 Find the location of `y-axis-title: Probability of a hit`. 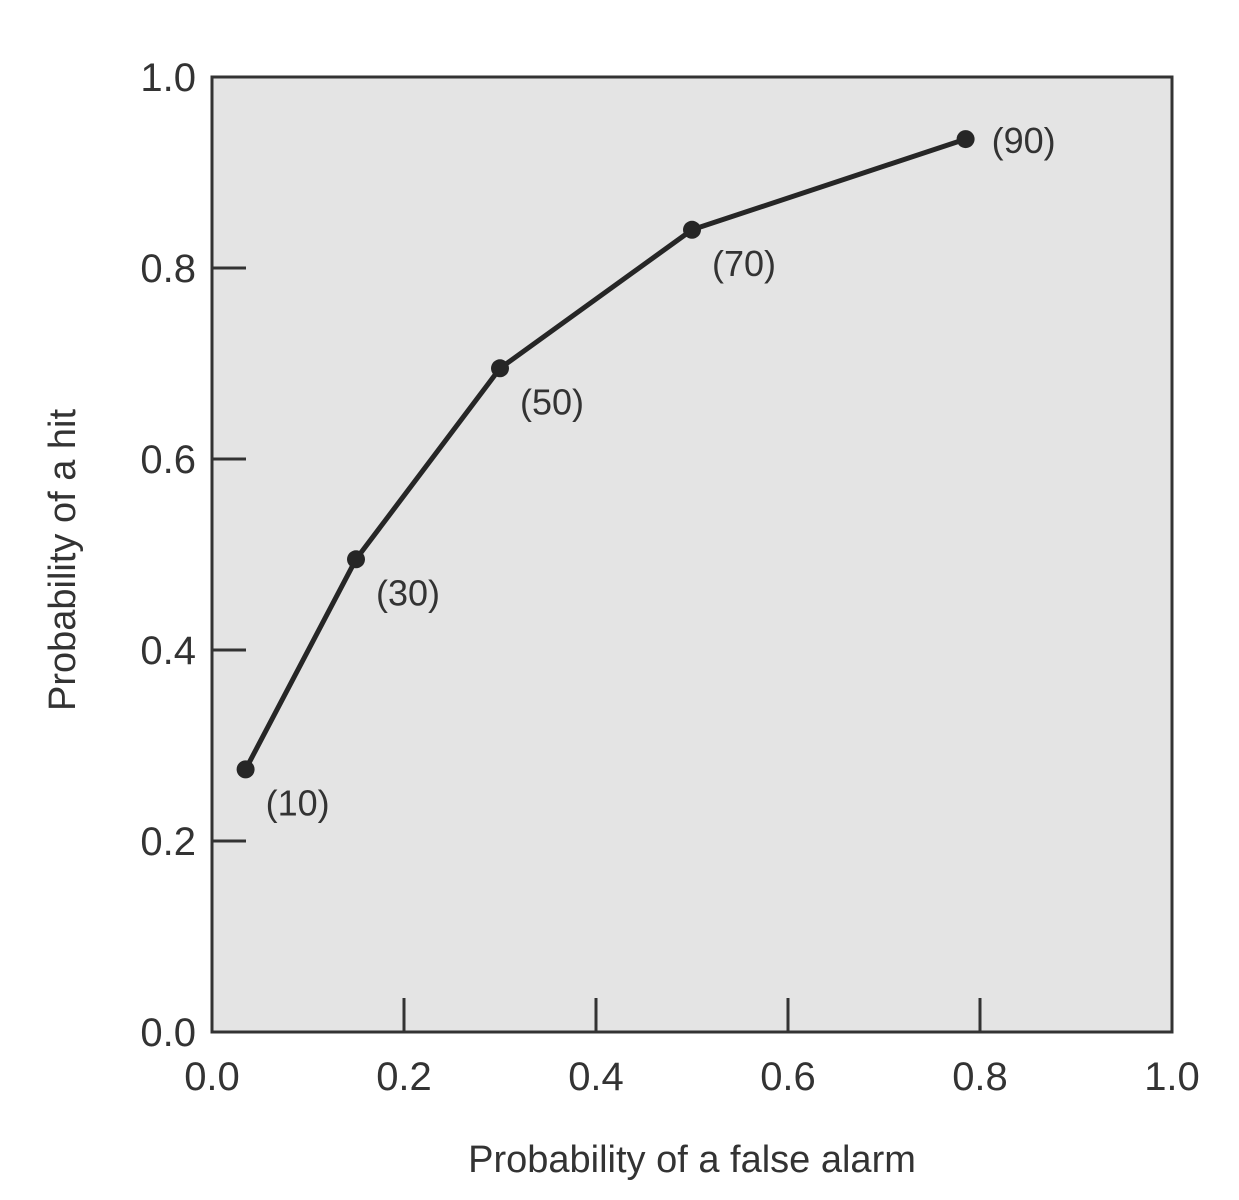

y-axis-title: Probability of a hit is located at coordinates (63, 560).